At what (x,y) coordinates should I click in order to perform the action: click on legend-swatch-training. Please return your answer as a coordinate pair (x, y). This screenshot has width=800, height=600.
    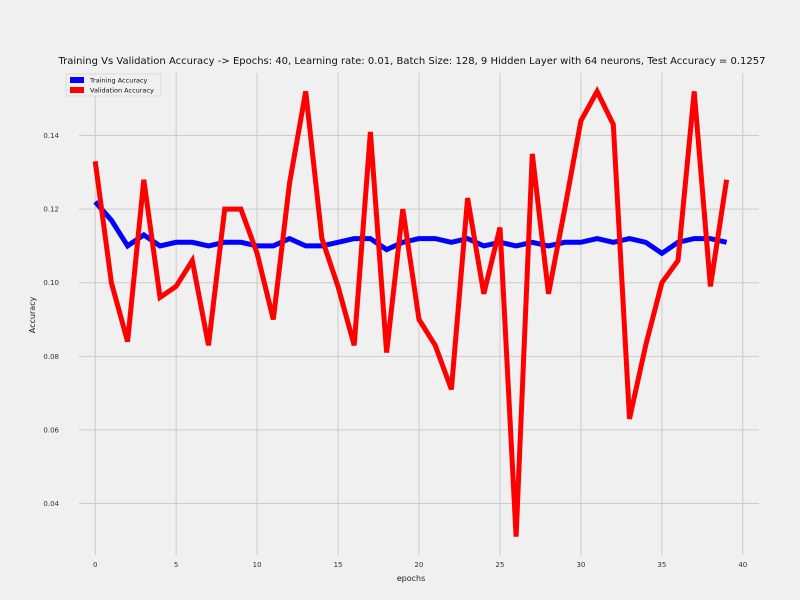
    Looking at the image, I should click on (77, 80).